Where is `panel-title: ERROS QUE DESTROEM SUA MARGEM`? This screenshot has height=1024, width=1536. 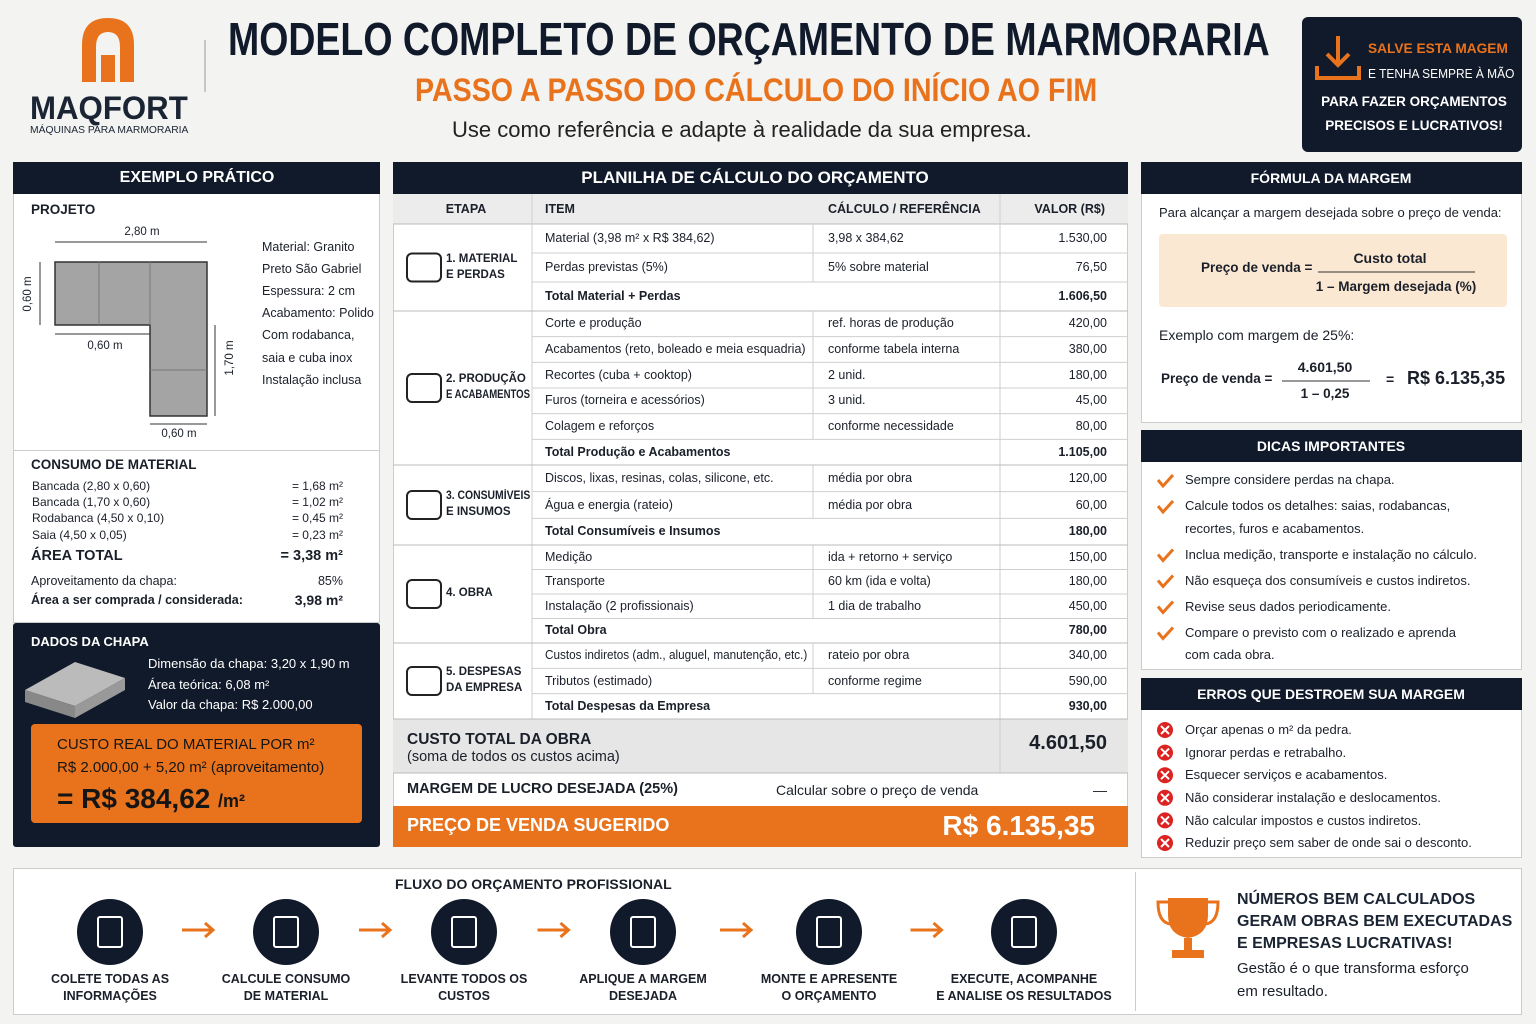
panel-title: ERROS QUE DESTROEM SUA MARGEM is located at coordinates (1331, 693).